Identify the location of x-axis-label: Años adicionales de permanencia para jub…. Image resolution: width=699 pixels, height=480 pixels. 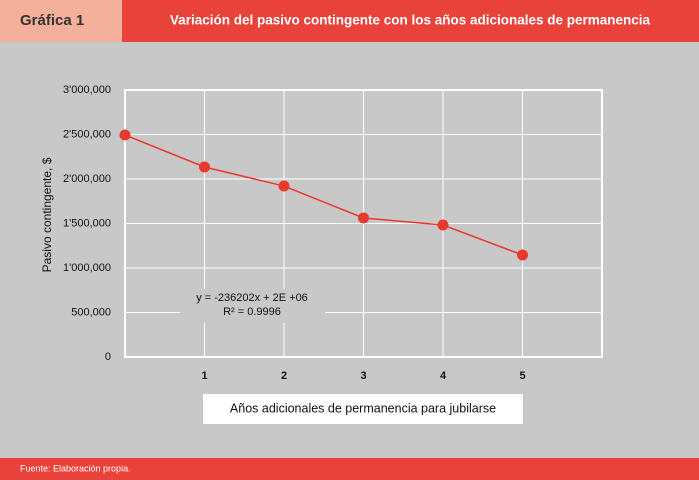
(363, 408).